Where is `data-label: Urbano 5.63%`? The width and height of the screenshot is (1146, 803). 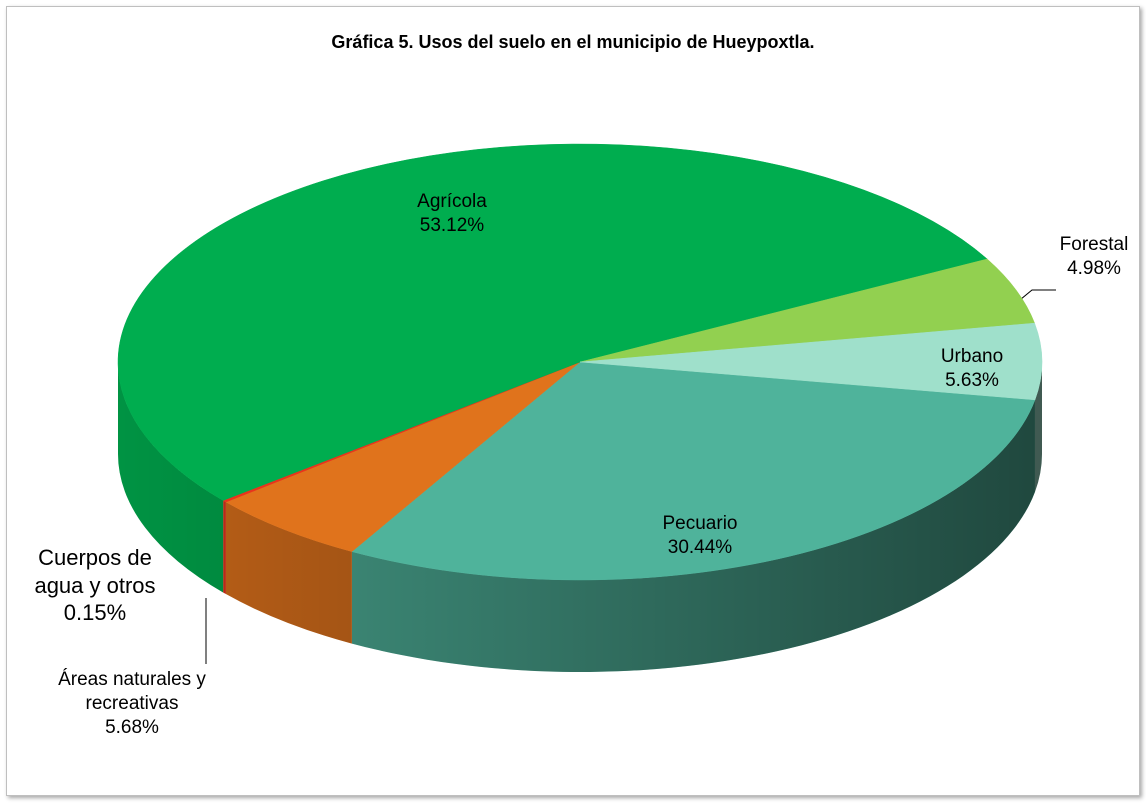
data-label: Urbano 5.63% is located at coordinates (972, 369).